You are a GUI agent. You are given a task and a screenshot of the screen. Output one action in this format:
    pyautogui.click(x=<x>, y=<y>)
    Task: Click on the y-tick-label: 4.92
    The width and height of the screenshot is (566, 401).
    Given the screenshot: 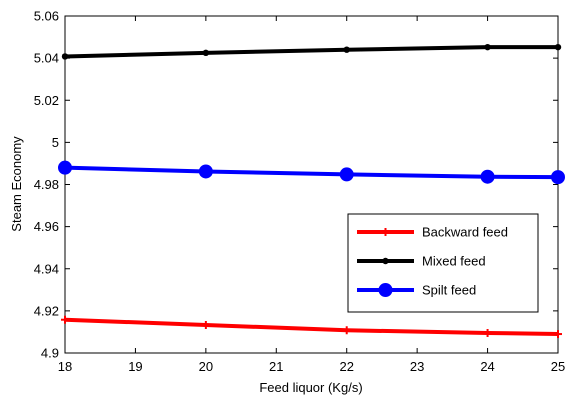 What is the action you would take?
    pyautogui.click(x=46, y=310)
    